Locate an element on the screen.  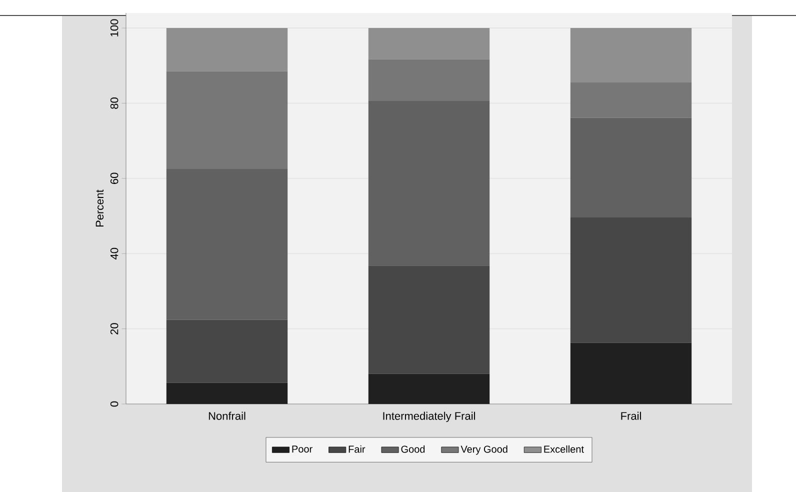
legend-label: Poor is located at coordinates (302, 449).